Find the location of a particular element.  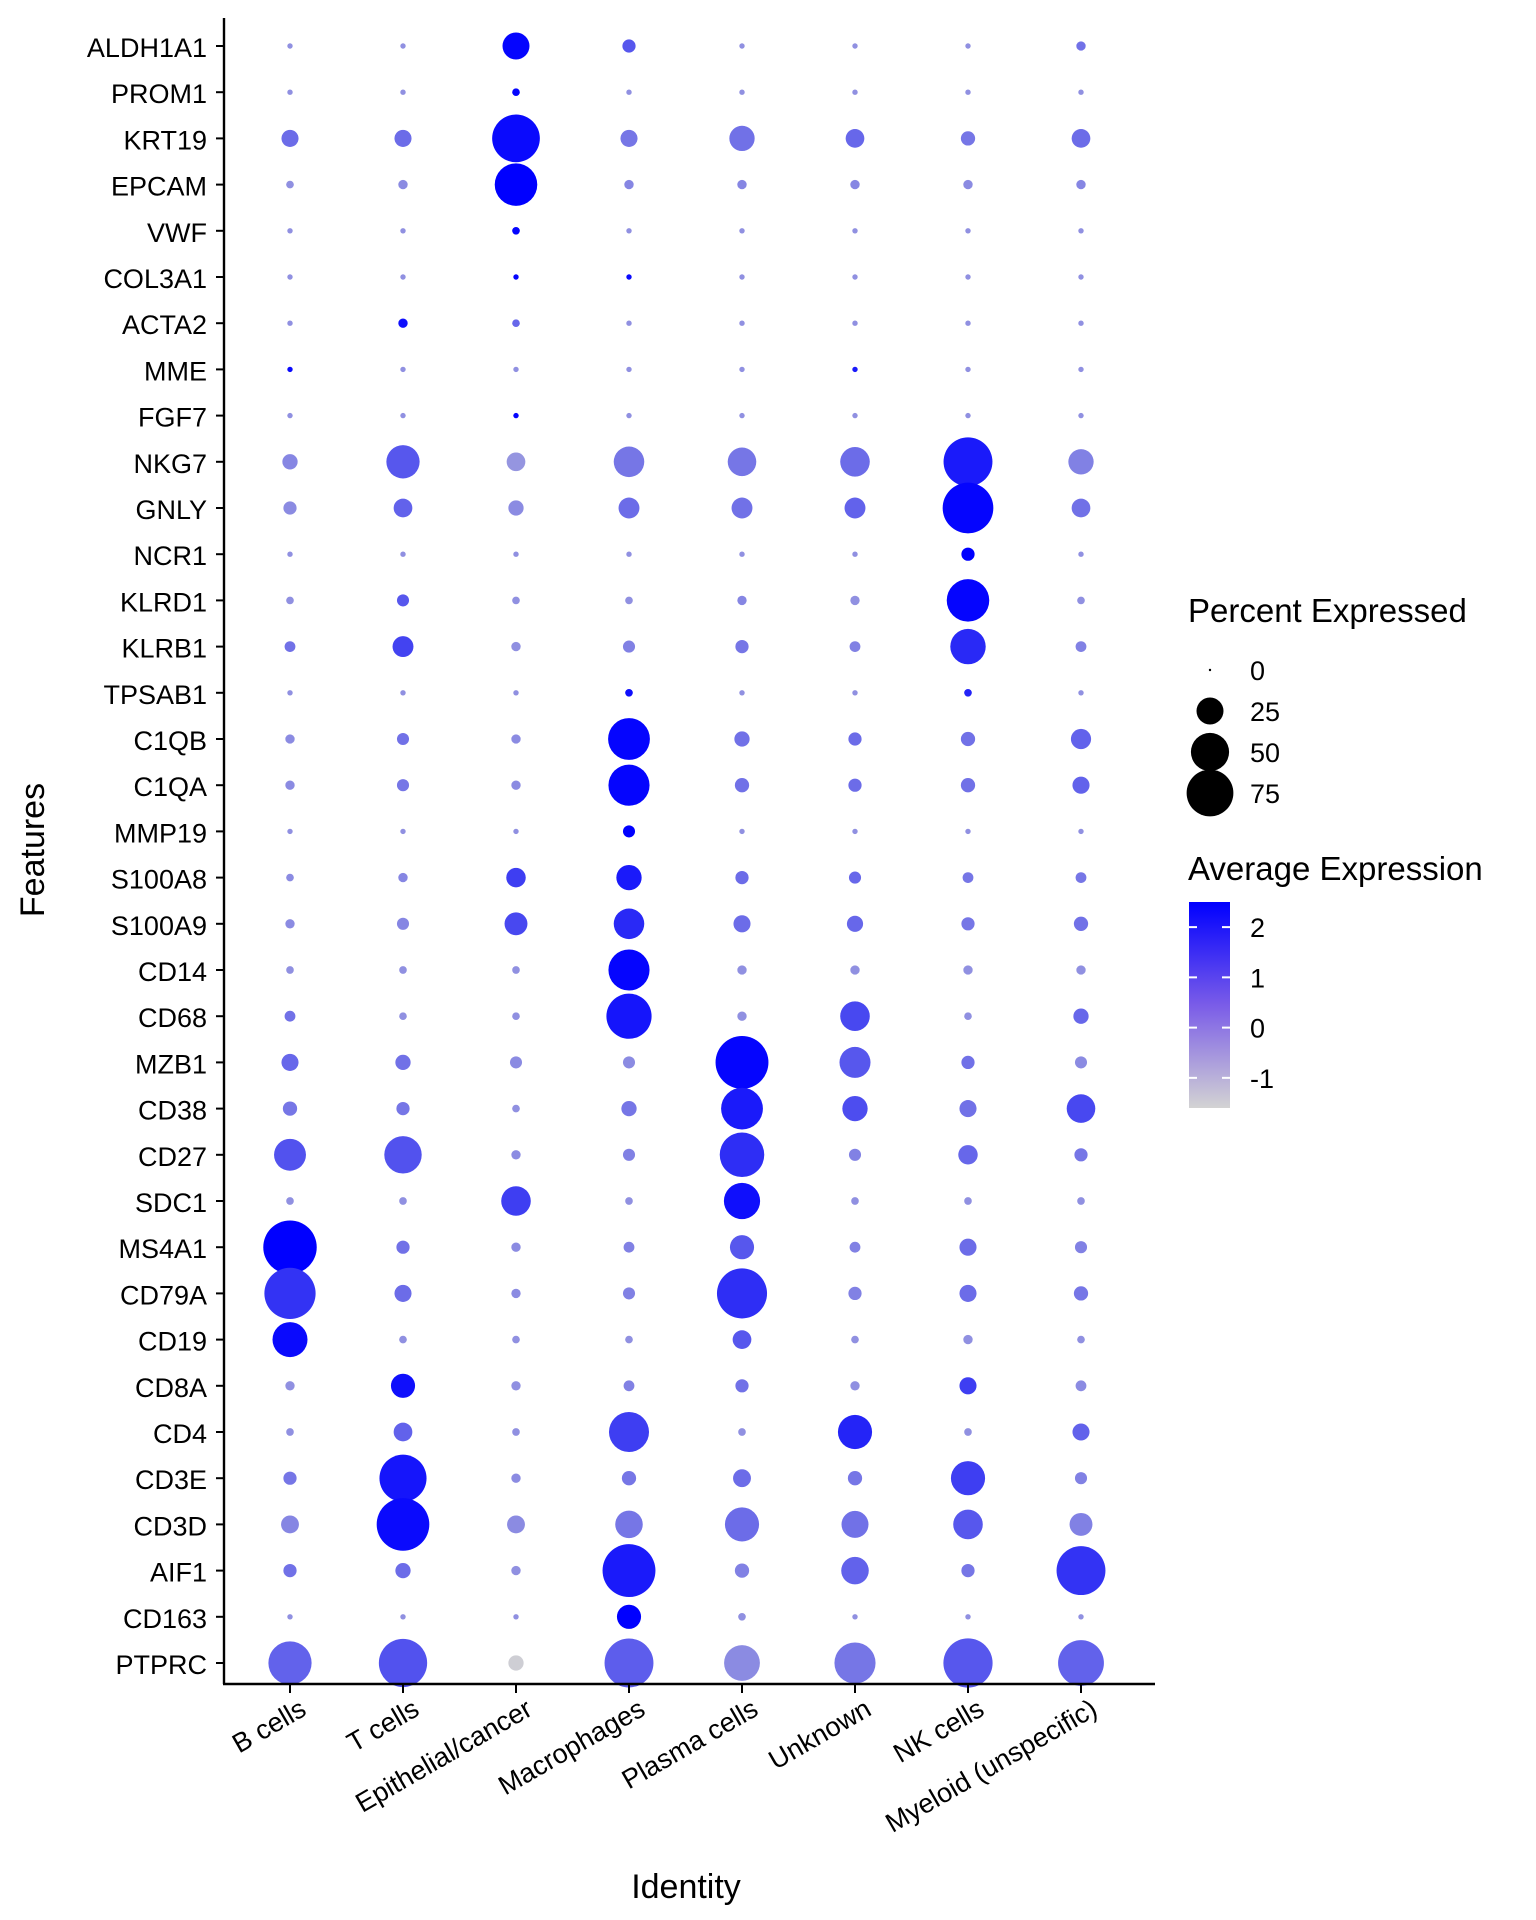

y-tick-label: PROM1 is located at coordinates (159, 94).